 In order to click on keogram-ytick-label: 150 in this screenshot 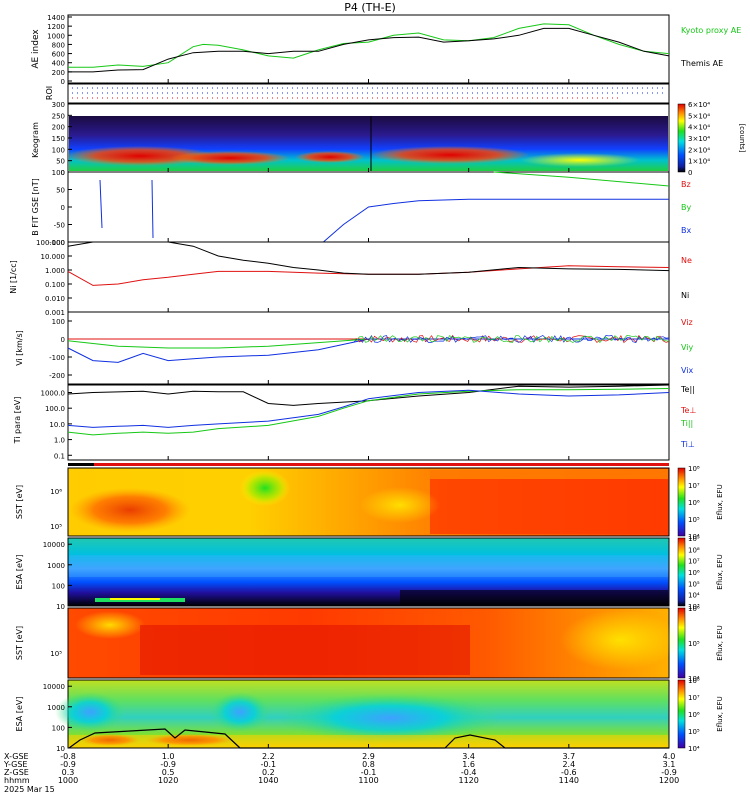, I will do `click(58, 139)`.